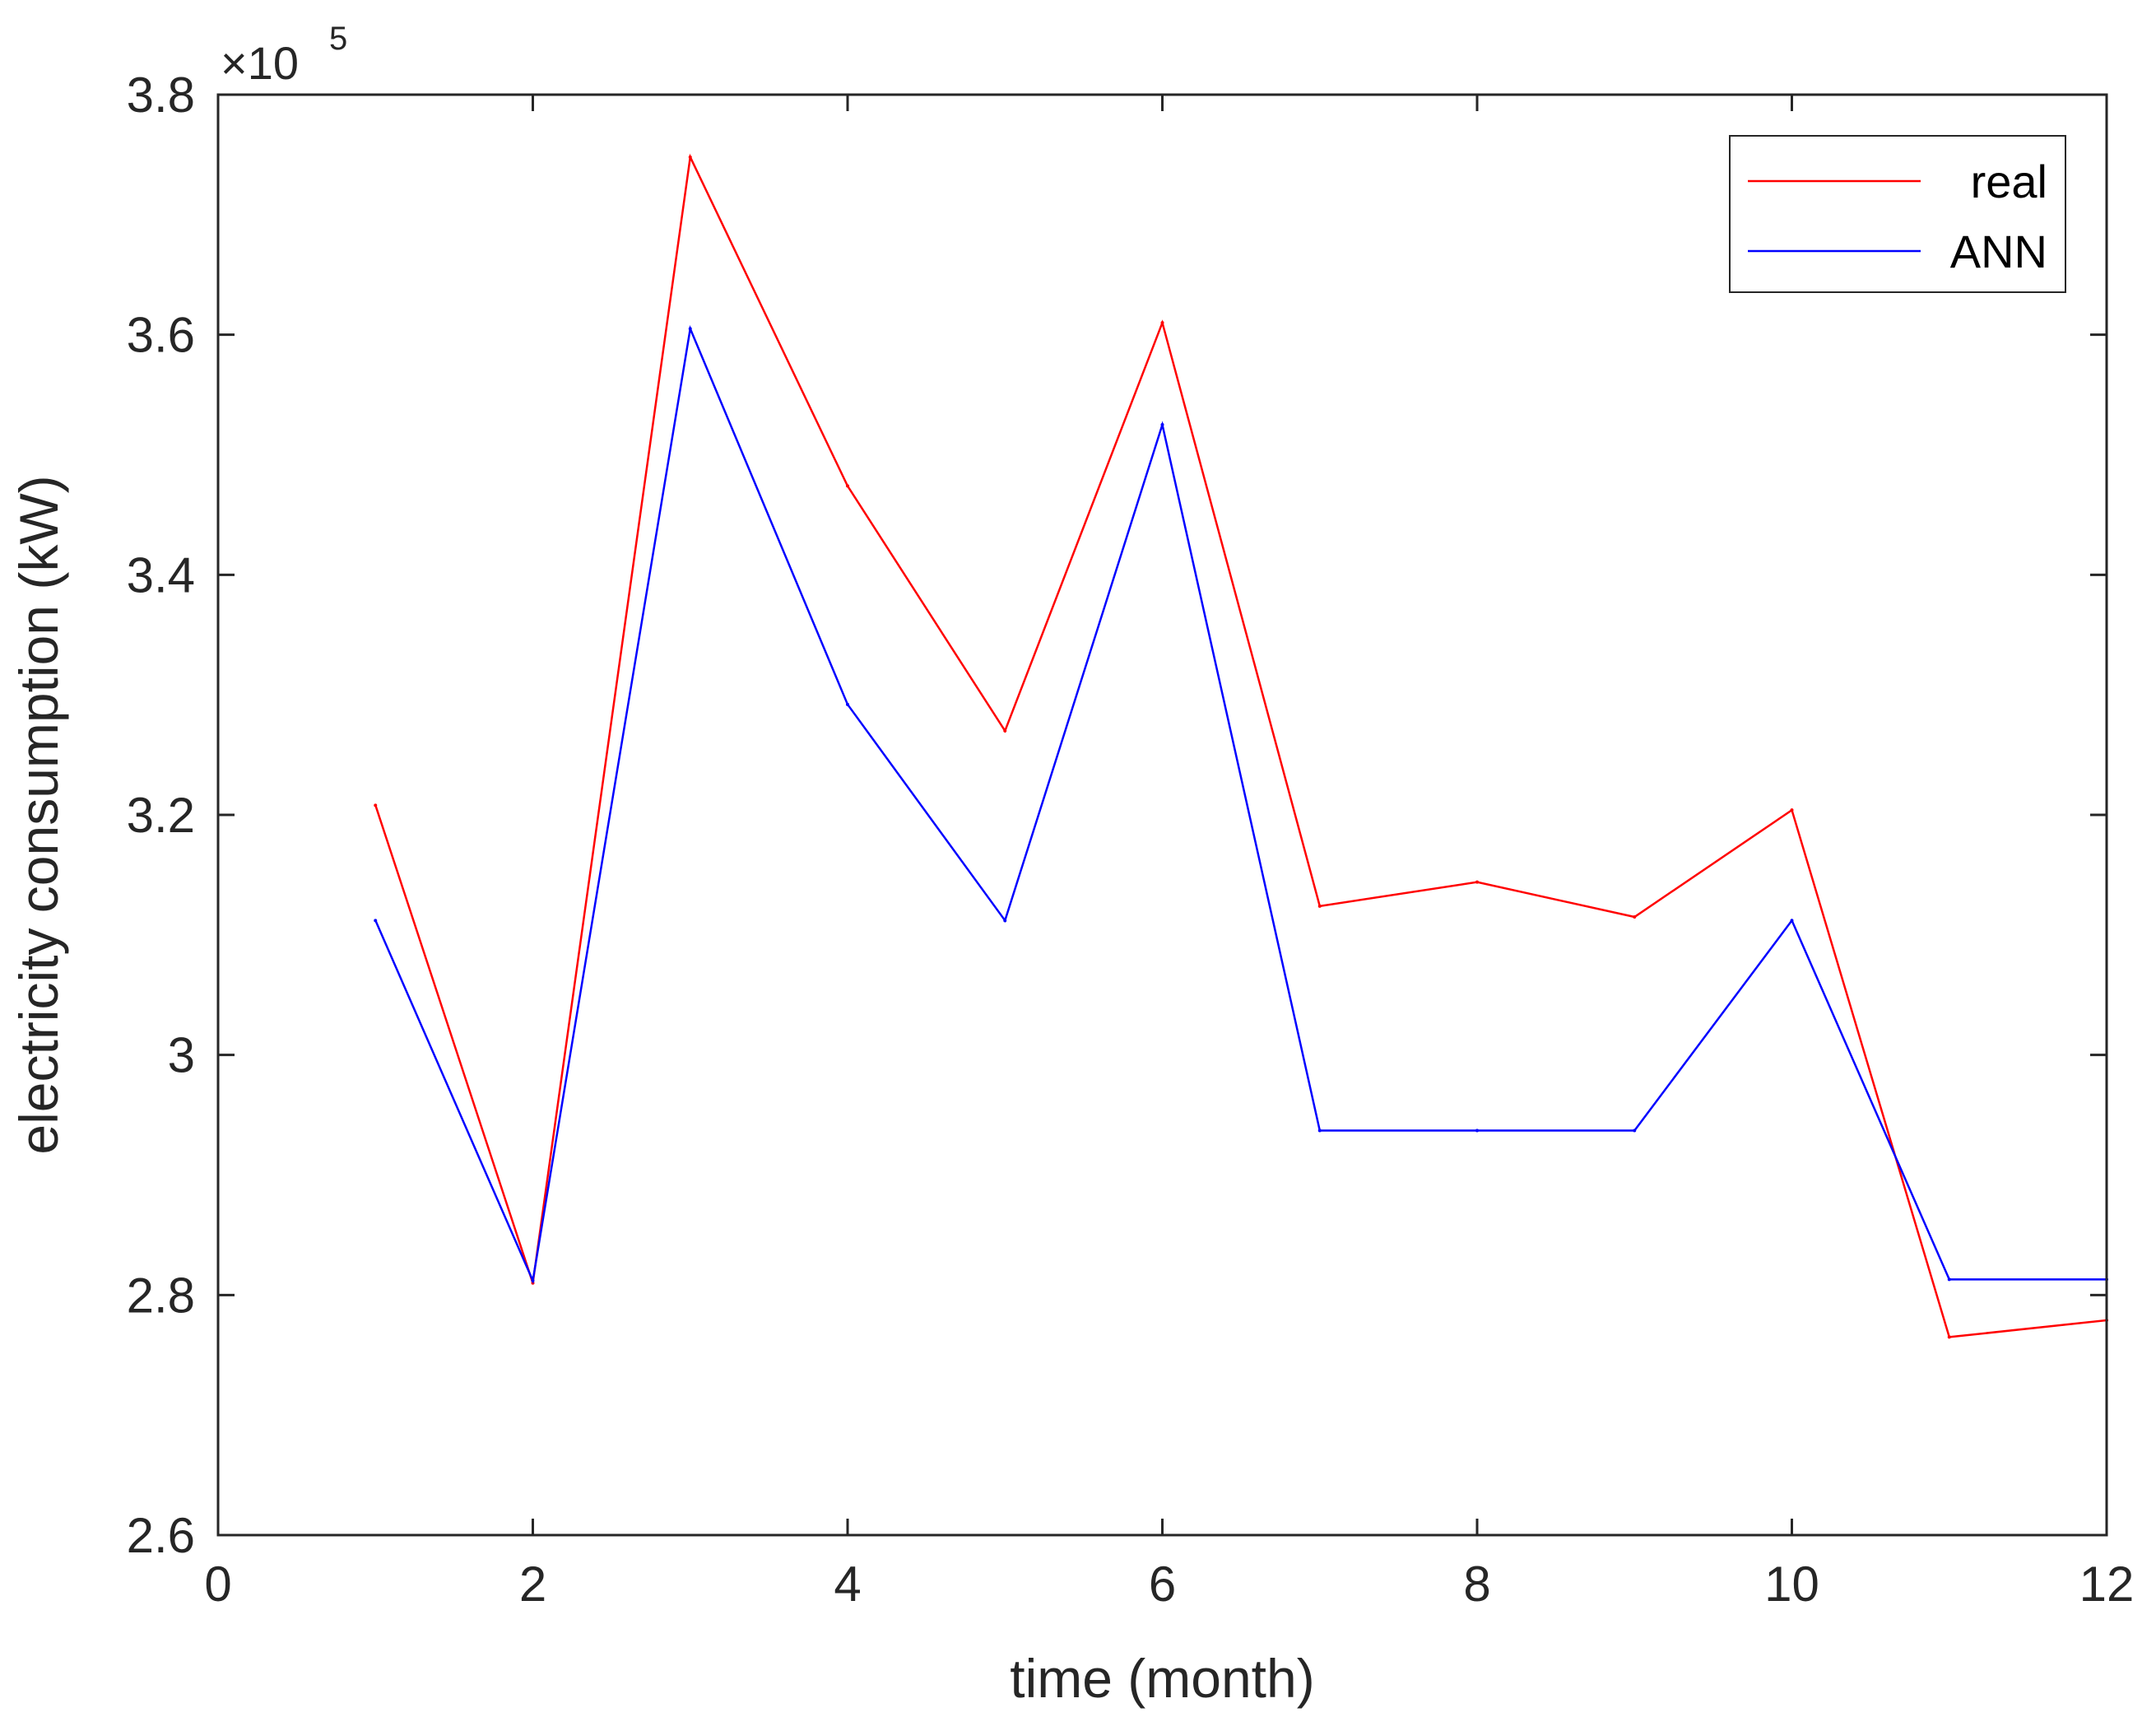 This screenshot has height=1731, width=2156. What do you see at coordinates (2009, 181) in the screenshot?
I see `legend-label-real: real` at bounding box center [2009, 181].